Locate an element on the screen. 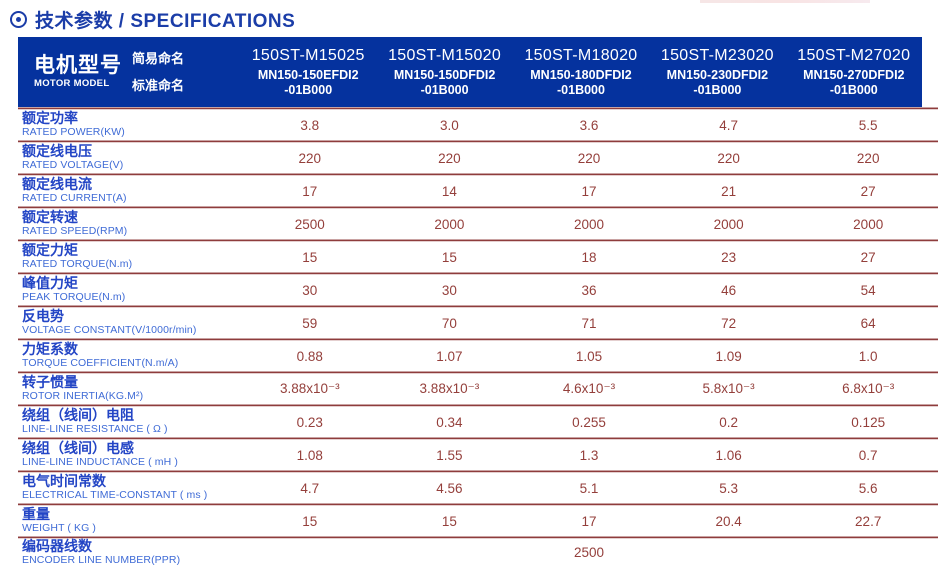 The image size is (944, 565). spec-value-cell: 5.1 is located at coordinates (589, 488).